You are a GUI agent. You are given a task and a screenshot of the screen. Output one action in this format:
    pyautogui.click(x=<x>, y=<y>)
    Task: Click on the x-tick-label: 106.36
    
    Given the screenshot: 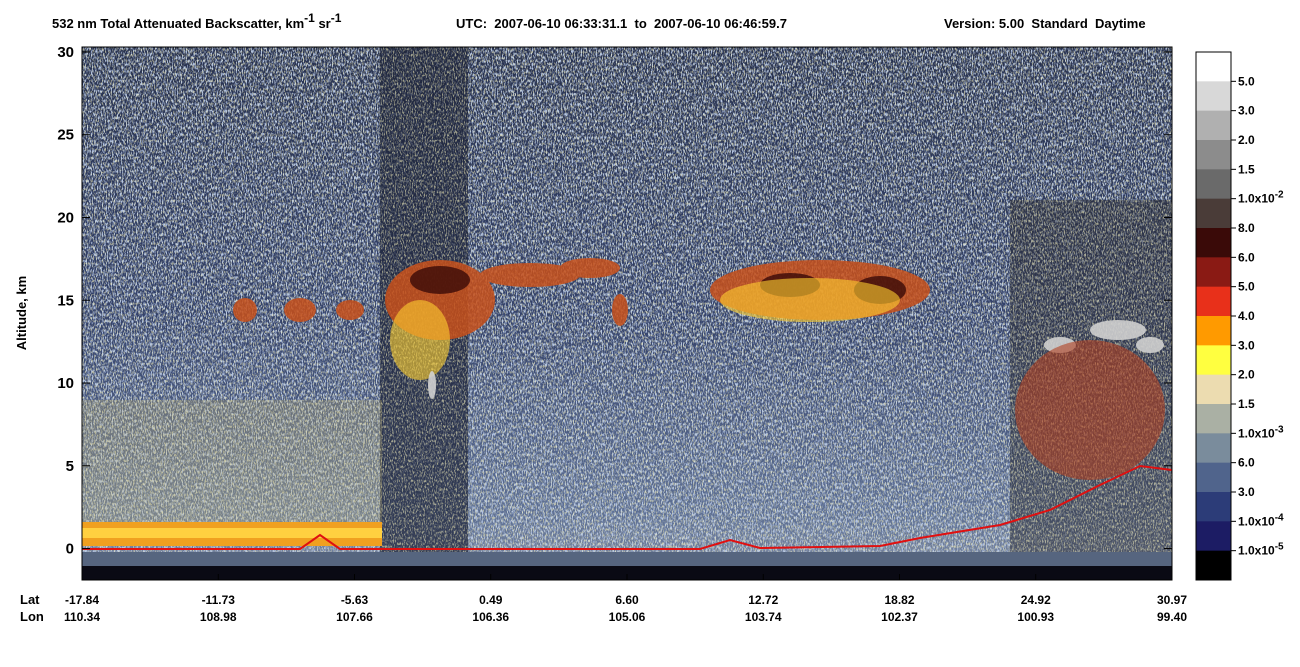 What is the action you would take?
    pyautogui.click(x=490, y=617)
    